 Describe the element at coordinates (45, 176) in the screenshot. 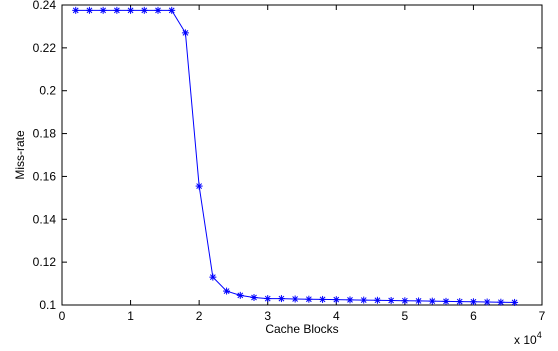

I see `y-tick-label: 0.16` at that location.